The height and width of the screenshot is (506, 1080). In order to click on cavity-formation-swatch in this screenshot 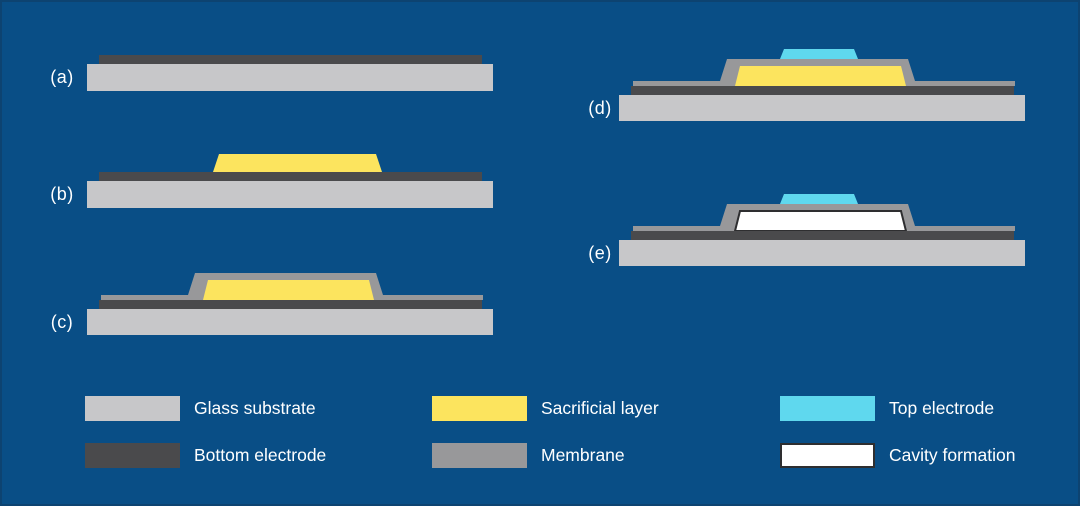, I will do `click(827, 455)`.